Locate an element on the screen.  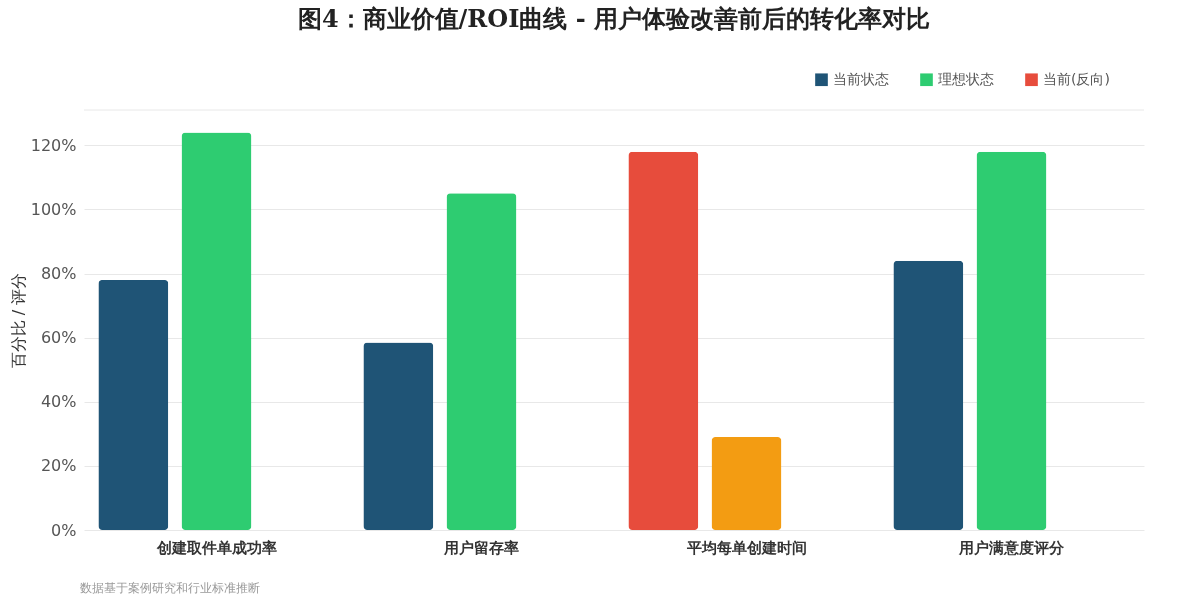
y-tick-label: 80% is located at coordinates (58, 274).